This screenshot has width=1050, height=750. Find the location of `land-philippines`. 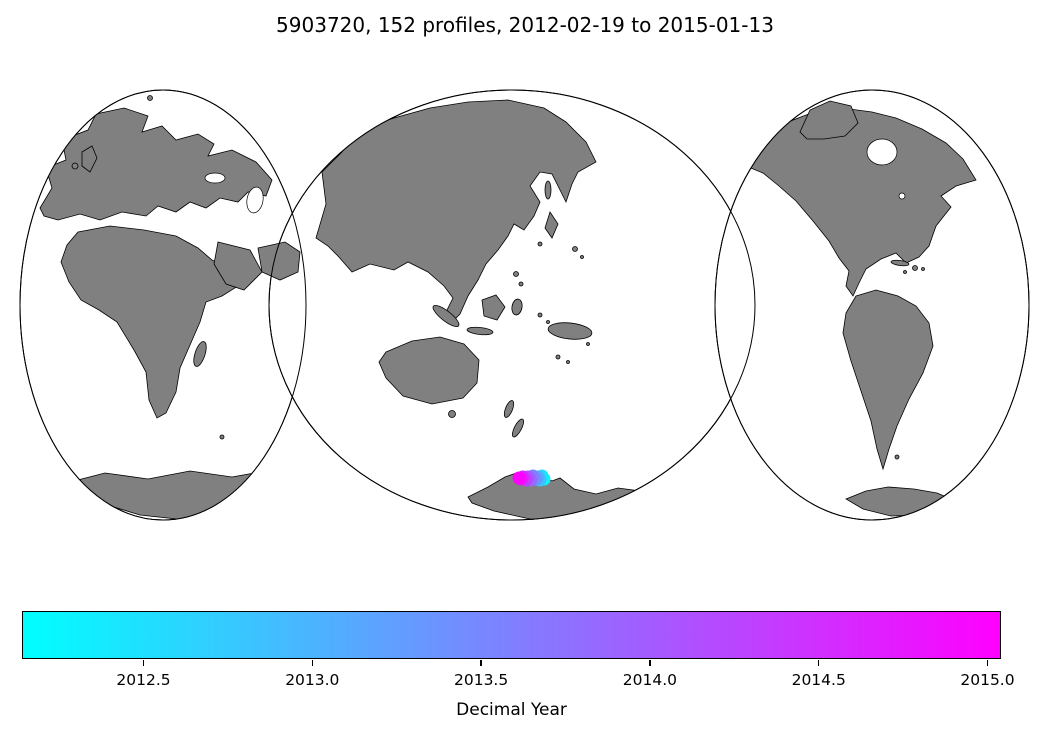

land-philippines is located at coordinates (516, 274).